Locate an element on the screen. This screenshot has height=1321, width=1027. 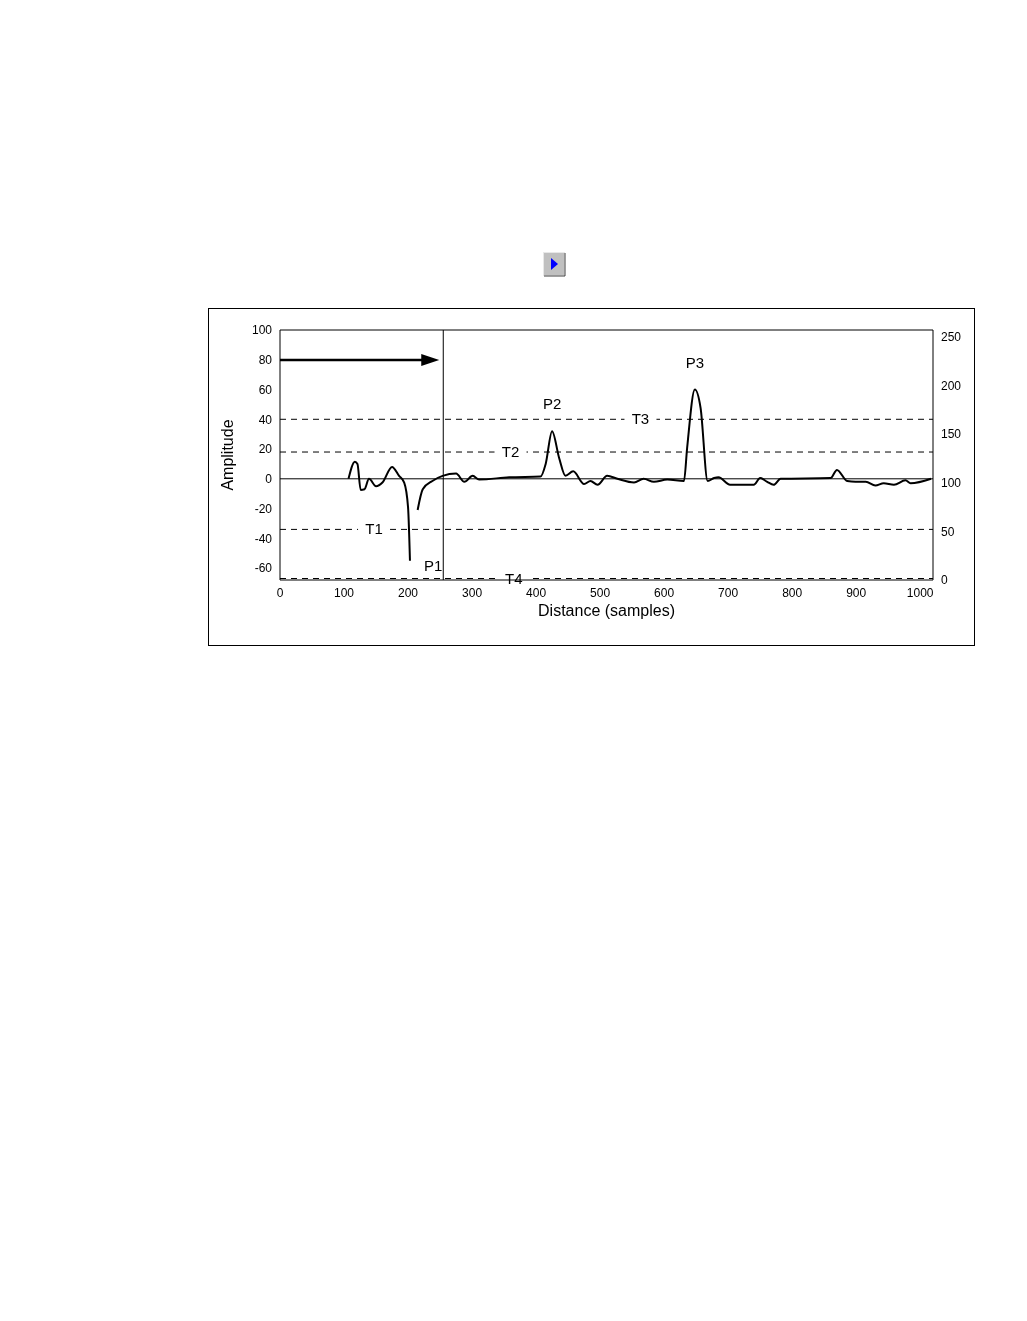
y2-tick-label: 100 is located at coordinates (951, 482).